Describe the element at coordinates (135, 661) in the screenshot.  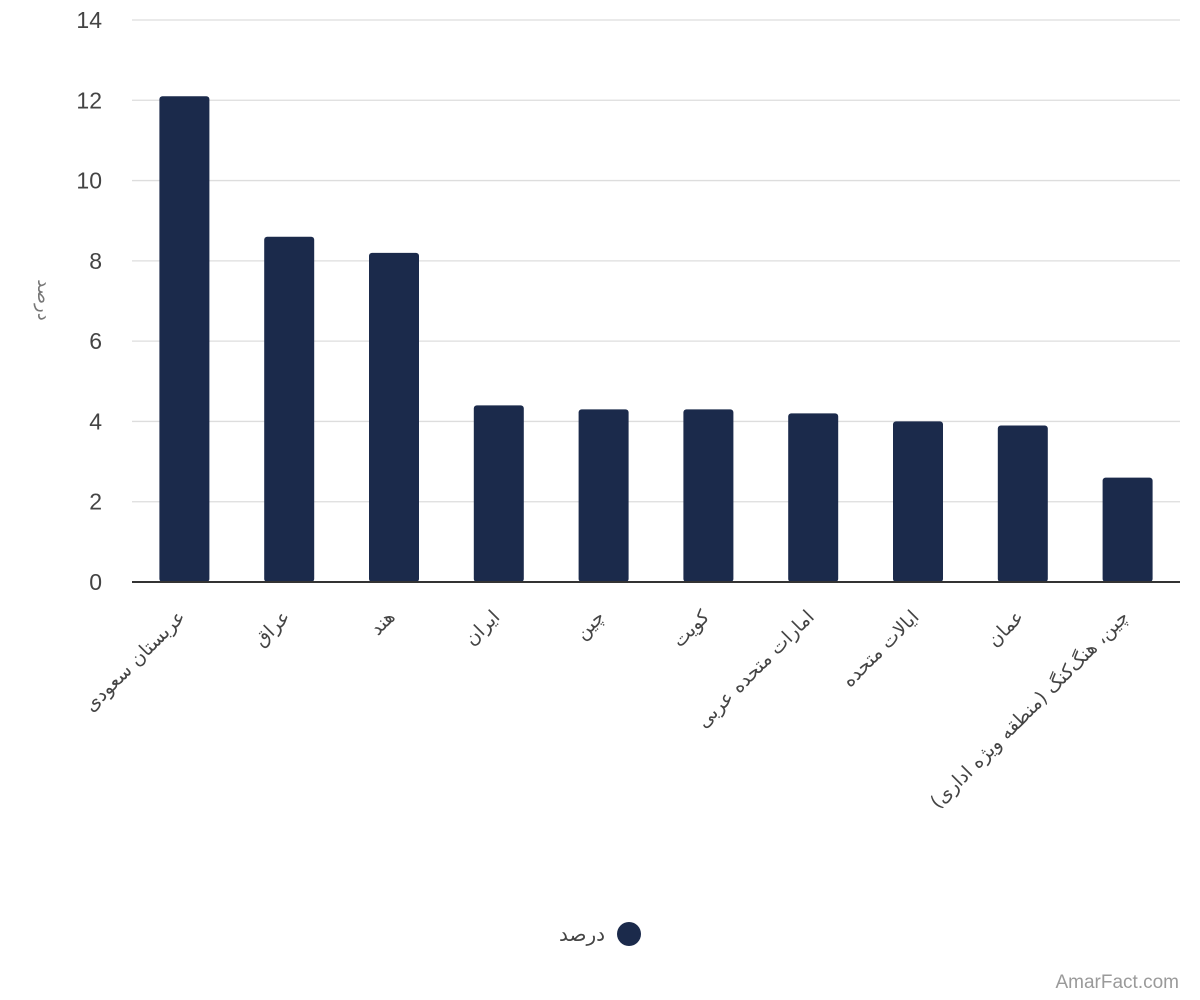
I see `x-tick-label: عربستان سعودی` at that location.